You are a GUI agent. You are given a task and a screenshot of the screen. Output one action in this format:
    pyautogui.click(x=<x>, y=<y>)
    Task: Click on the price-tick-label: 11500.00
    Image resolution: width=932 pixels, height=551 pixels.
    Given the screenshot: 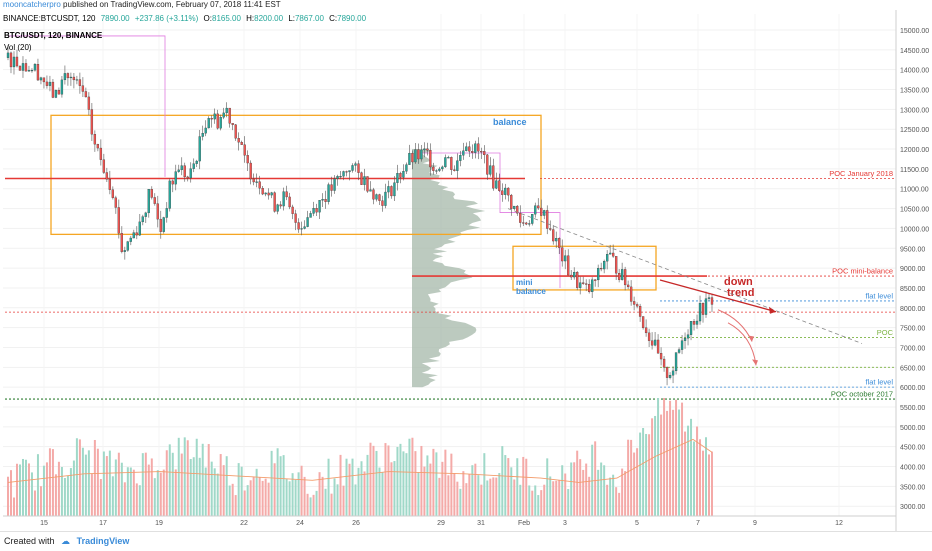 What is the action you would take?
    pyautogui.click(x=914, y=170)
    